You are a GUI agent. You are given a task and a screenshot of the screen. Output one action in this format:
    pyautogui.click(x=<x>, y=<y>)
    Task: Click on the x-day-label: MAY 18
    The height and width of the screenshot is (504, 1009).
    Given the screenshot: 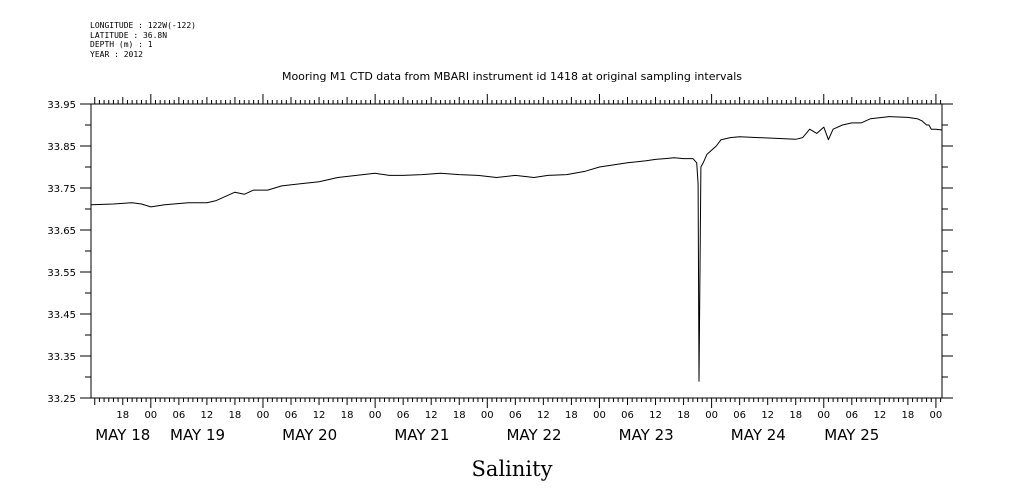 What is the action you would take?
    pyautogui.click(x=122, y=435)
    